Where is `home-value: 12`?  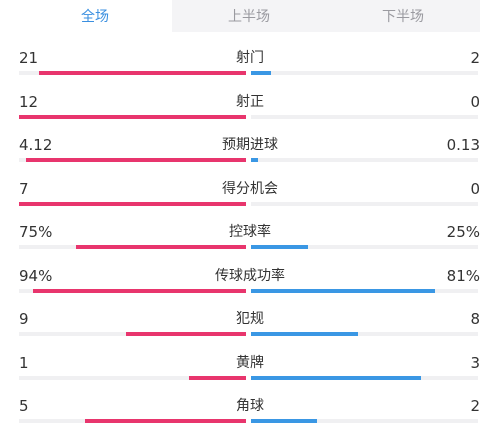
home-value: 12 is located at coordinates (29, 101).